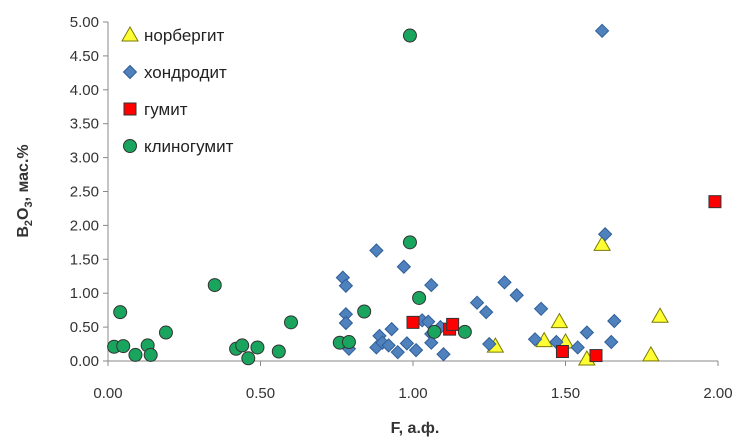 The height and width of the screenshot is (445, 752). What do you see at coordinates (29, 204) in the screenshot?
I see `y-axis-title-sub2: 3` at bounding box center [29, 204].